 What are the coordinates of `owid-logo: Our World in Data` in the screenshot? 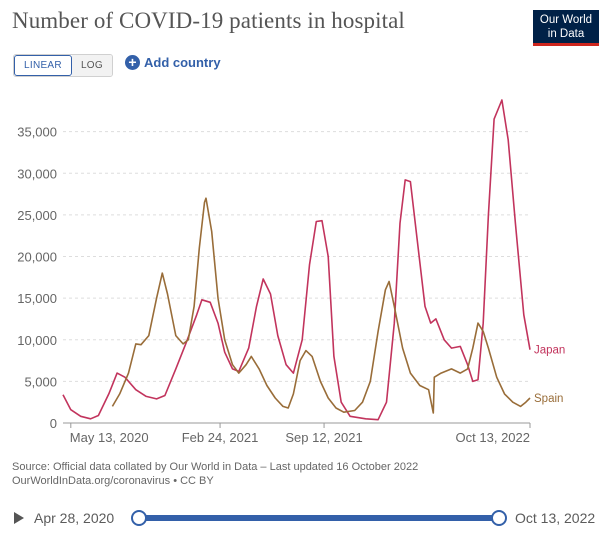 It's located at (566, 28).